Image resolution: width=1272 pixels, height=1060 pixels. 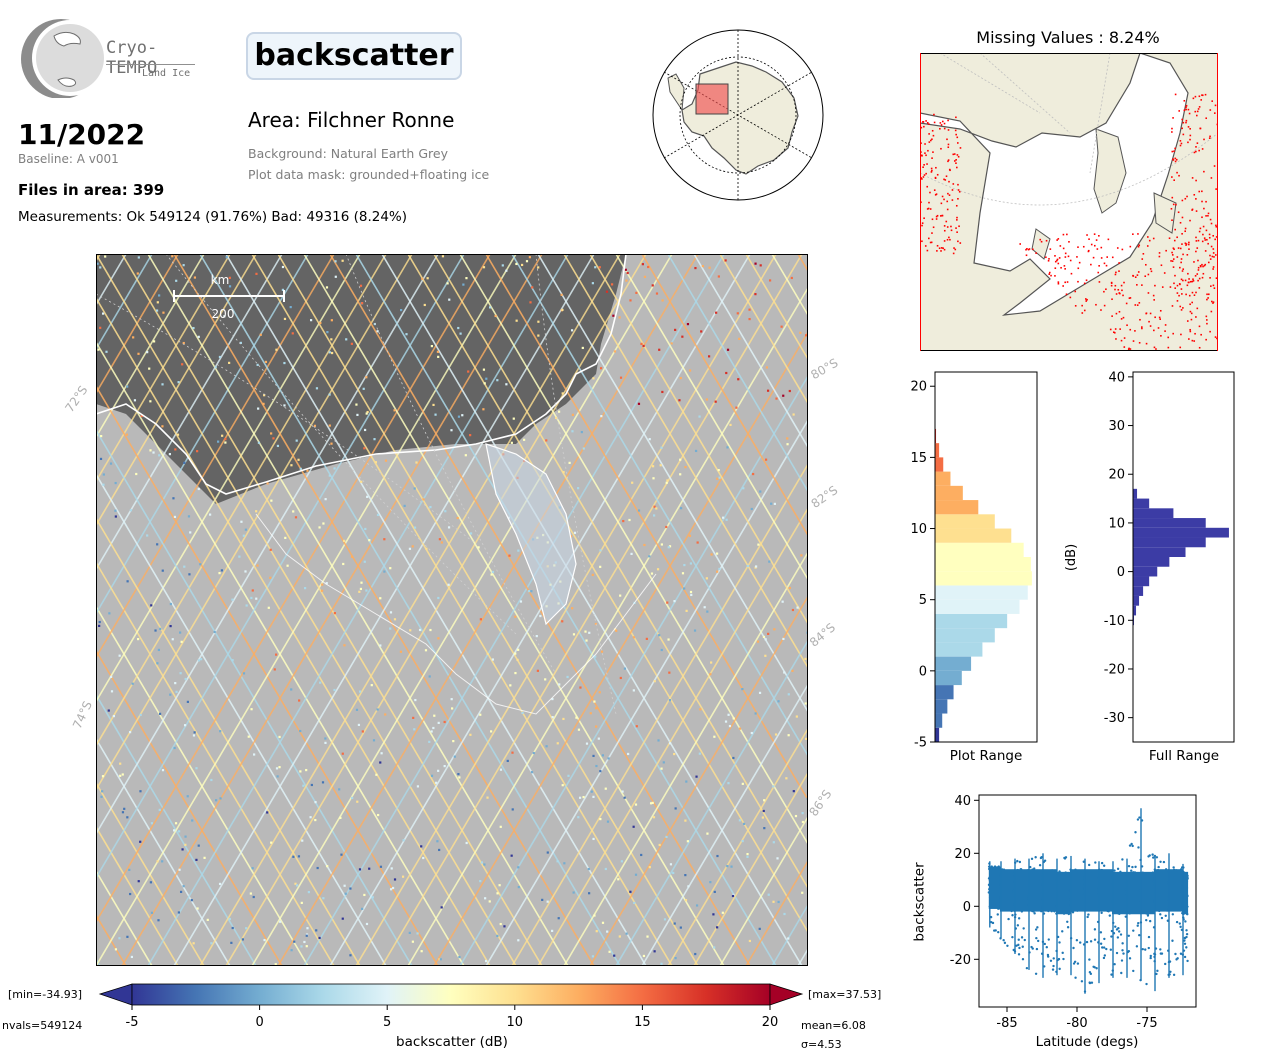 What do you see at coordinates (824, 497) in the screenshot?
I see `lat-label-82: 82°S` at bounding box center [824, 497].